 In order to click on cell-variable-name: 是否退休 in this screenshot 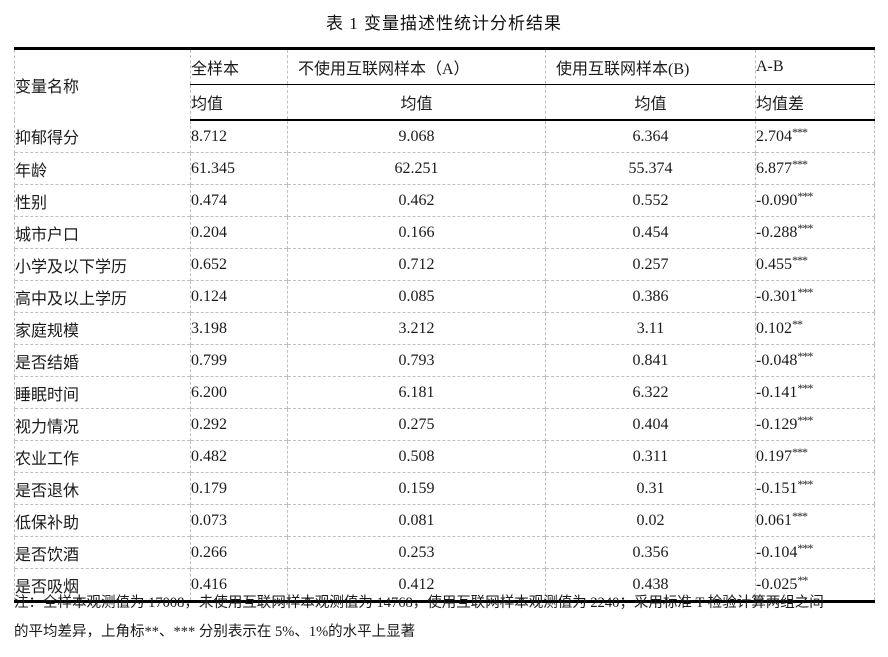, I will do `click(102, 488)`.